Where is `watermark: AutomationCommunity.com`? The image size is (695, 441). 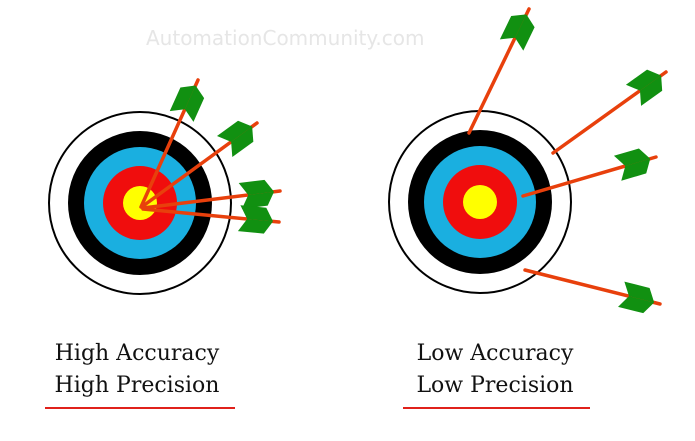 watermark: AutomationCommunity.com is located at coordinates (285, 38).